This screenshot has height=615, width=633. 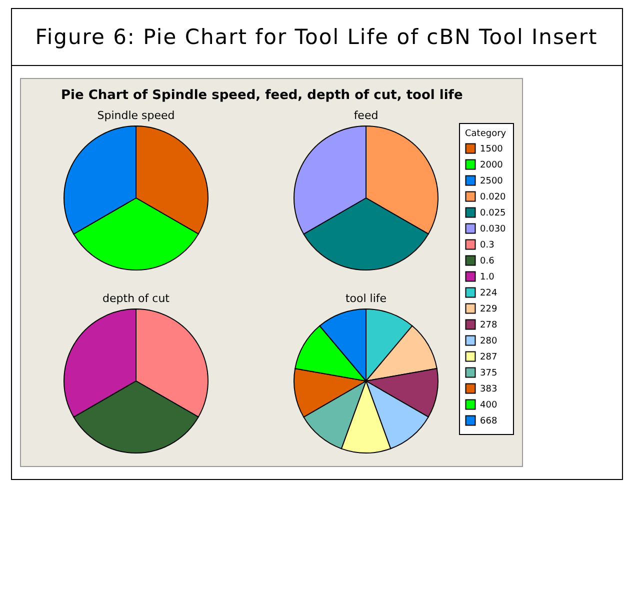 What do you see at coordinates (488, 389) in the screenshot?
I see `legend-label: 383` at bounding box center [488, 389].